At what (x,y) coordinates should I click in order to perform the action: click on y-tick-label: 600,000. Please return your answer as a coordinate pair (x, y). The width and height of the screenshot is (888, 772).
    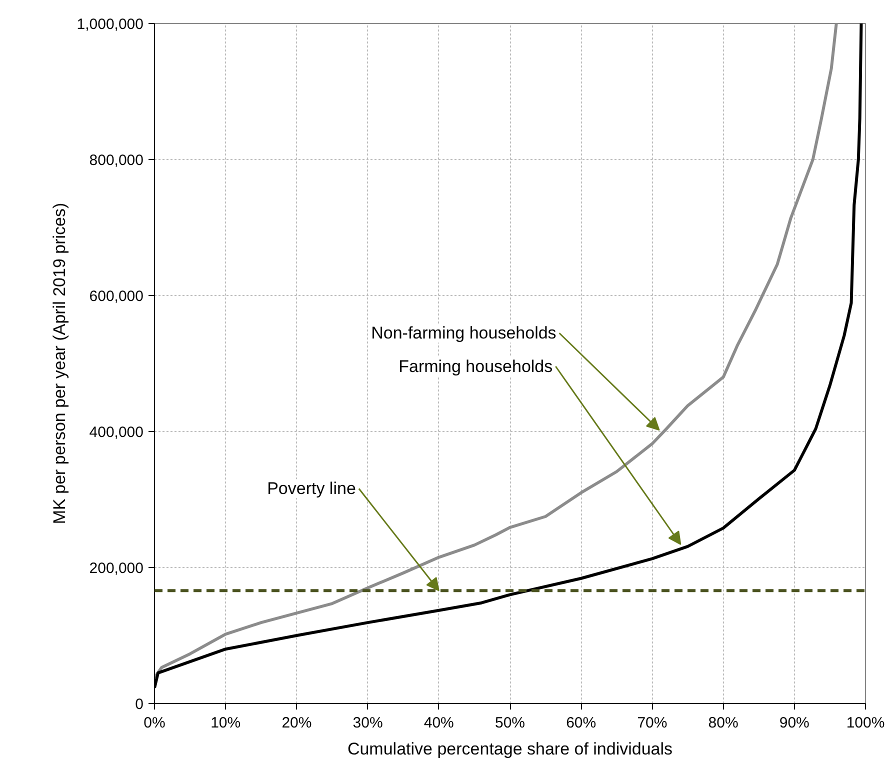
    Looking at the image, I should click on (116, 296).